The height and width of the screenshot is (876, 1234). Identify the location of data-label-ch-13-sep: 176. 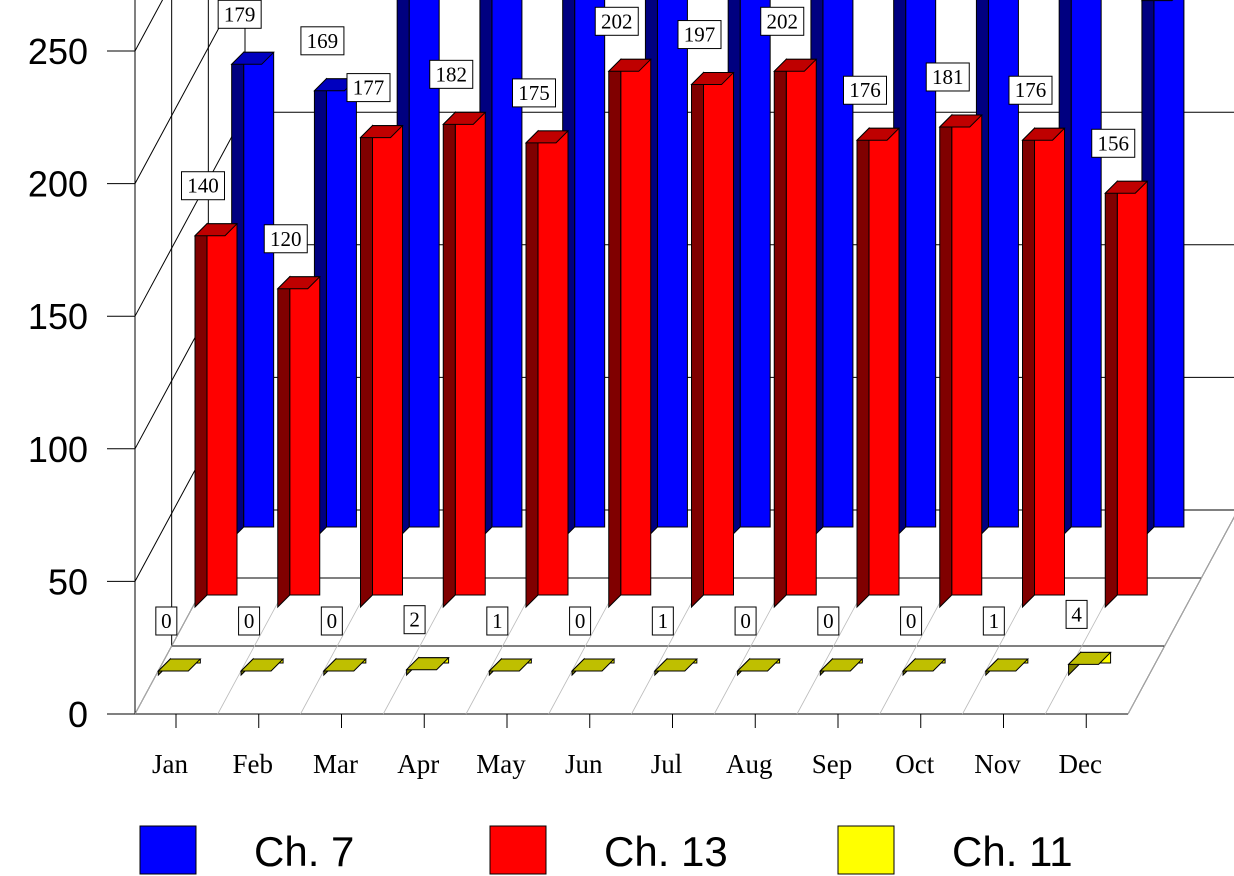
(865, 90).